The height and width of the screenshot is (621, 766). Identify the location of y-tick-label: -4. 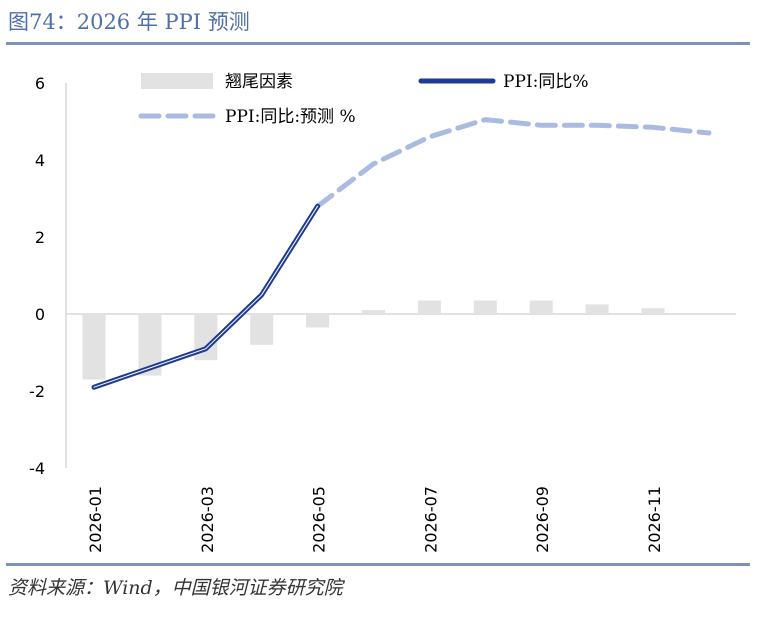
(37, 468).